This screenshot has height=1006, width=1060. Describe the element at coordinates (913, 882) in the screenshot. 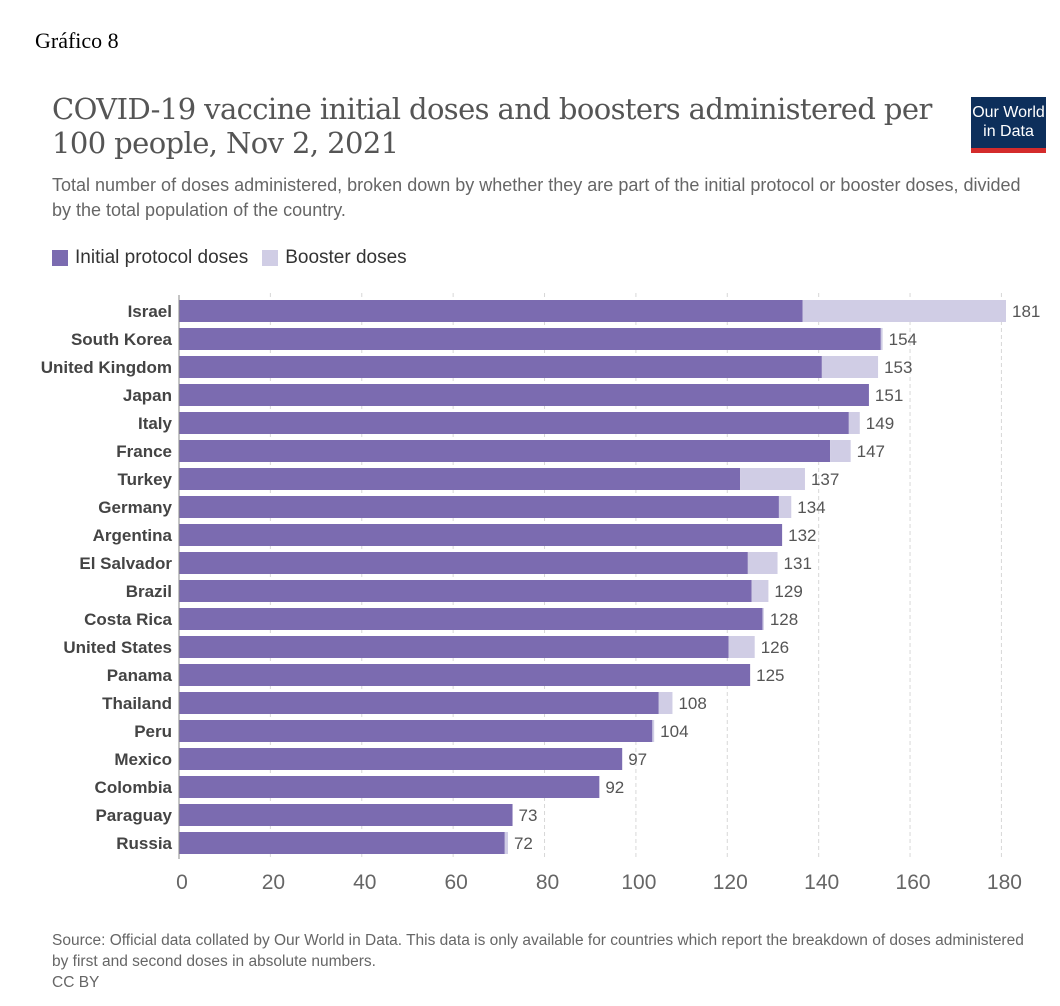

I see `x-tick-label: 160` at that location.